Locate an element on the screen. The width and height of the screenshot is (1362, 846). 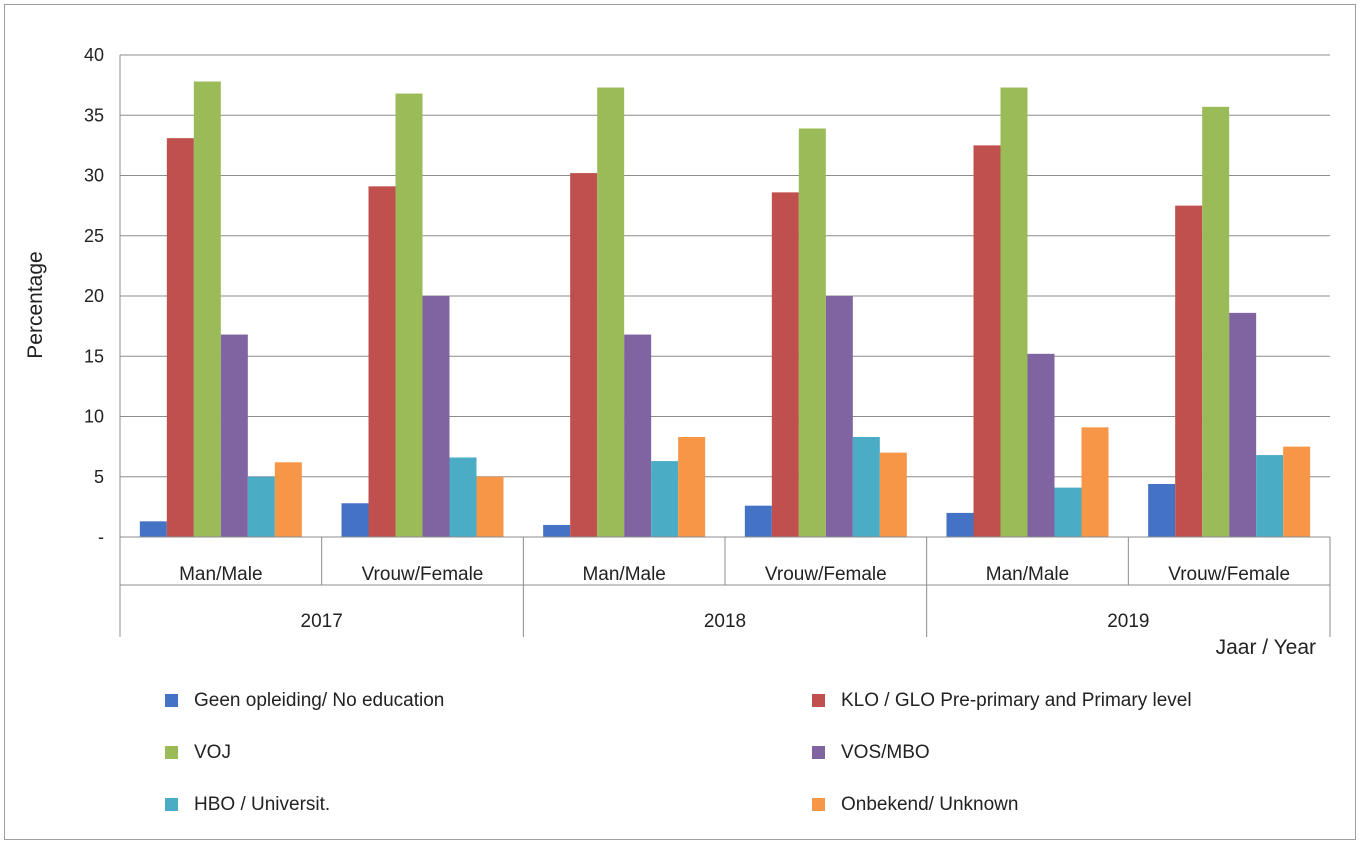
y-tick-label: 35 is located at coordinates (94, 115).